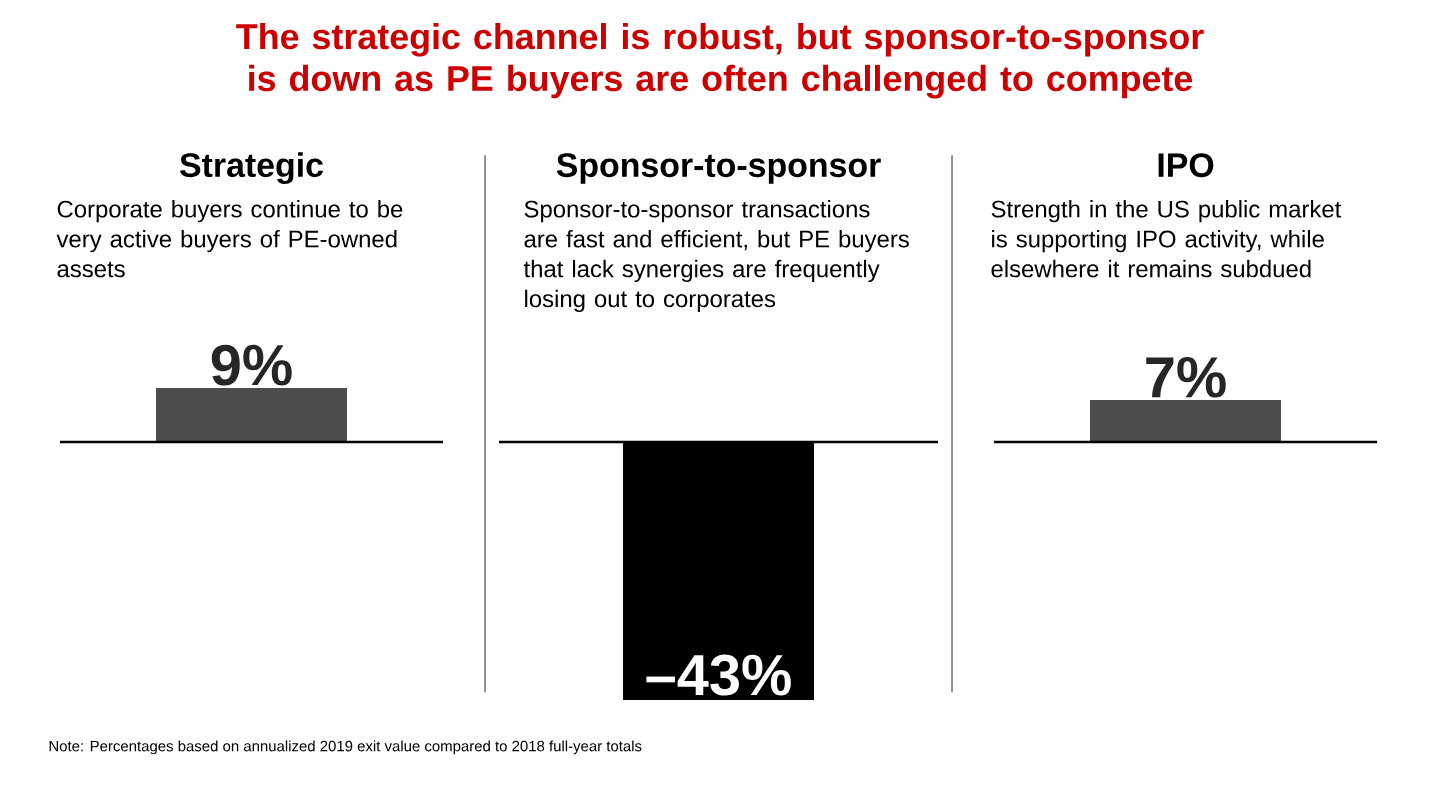 The height and width of the screenshot is (810, 1440). I want to click on chart-title: The strategic channel is robust, but sponsor-to-sponsor is down as PE buyers are often challenged to compete, so click(720, 61).